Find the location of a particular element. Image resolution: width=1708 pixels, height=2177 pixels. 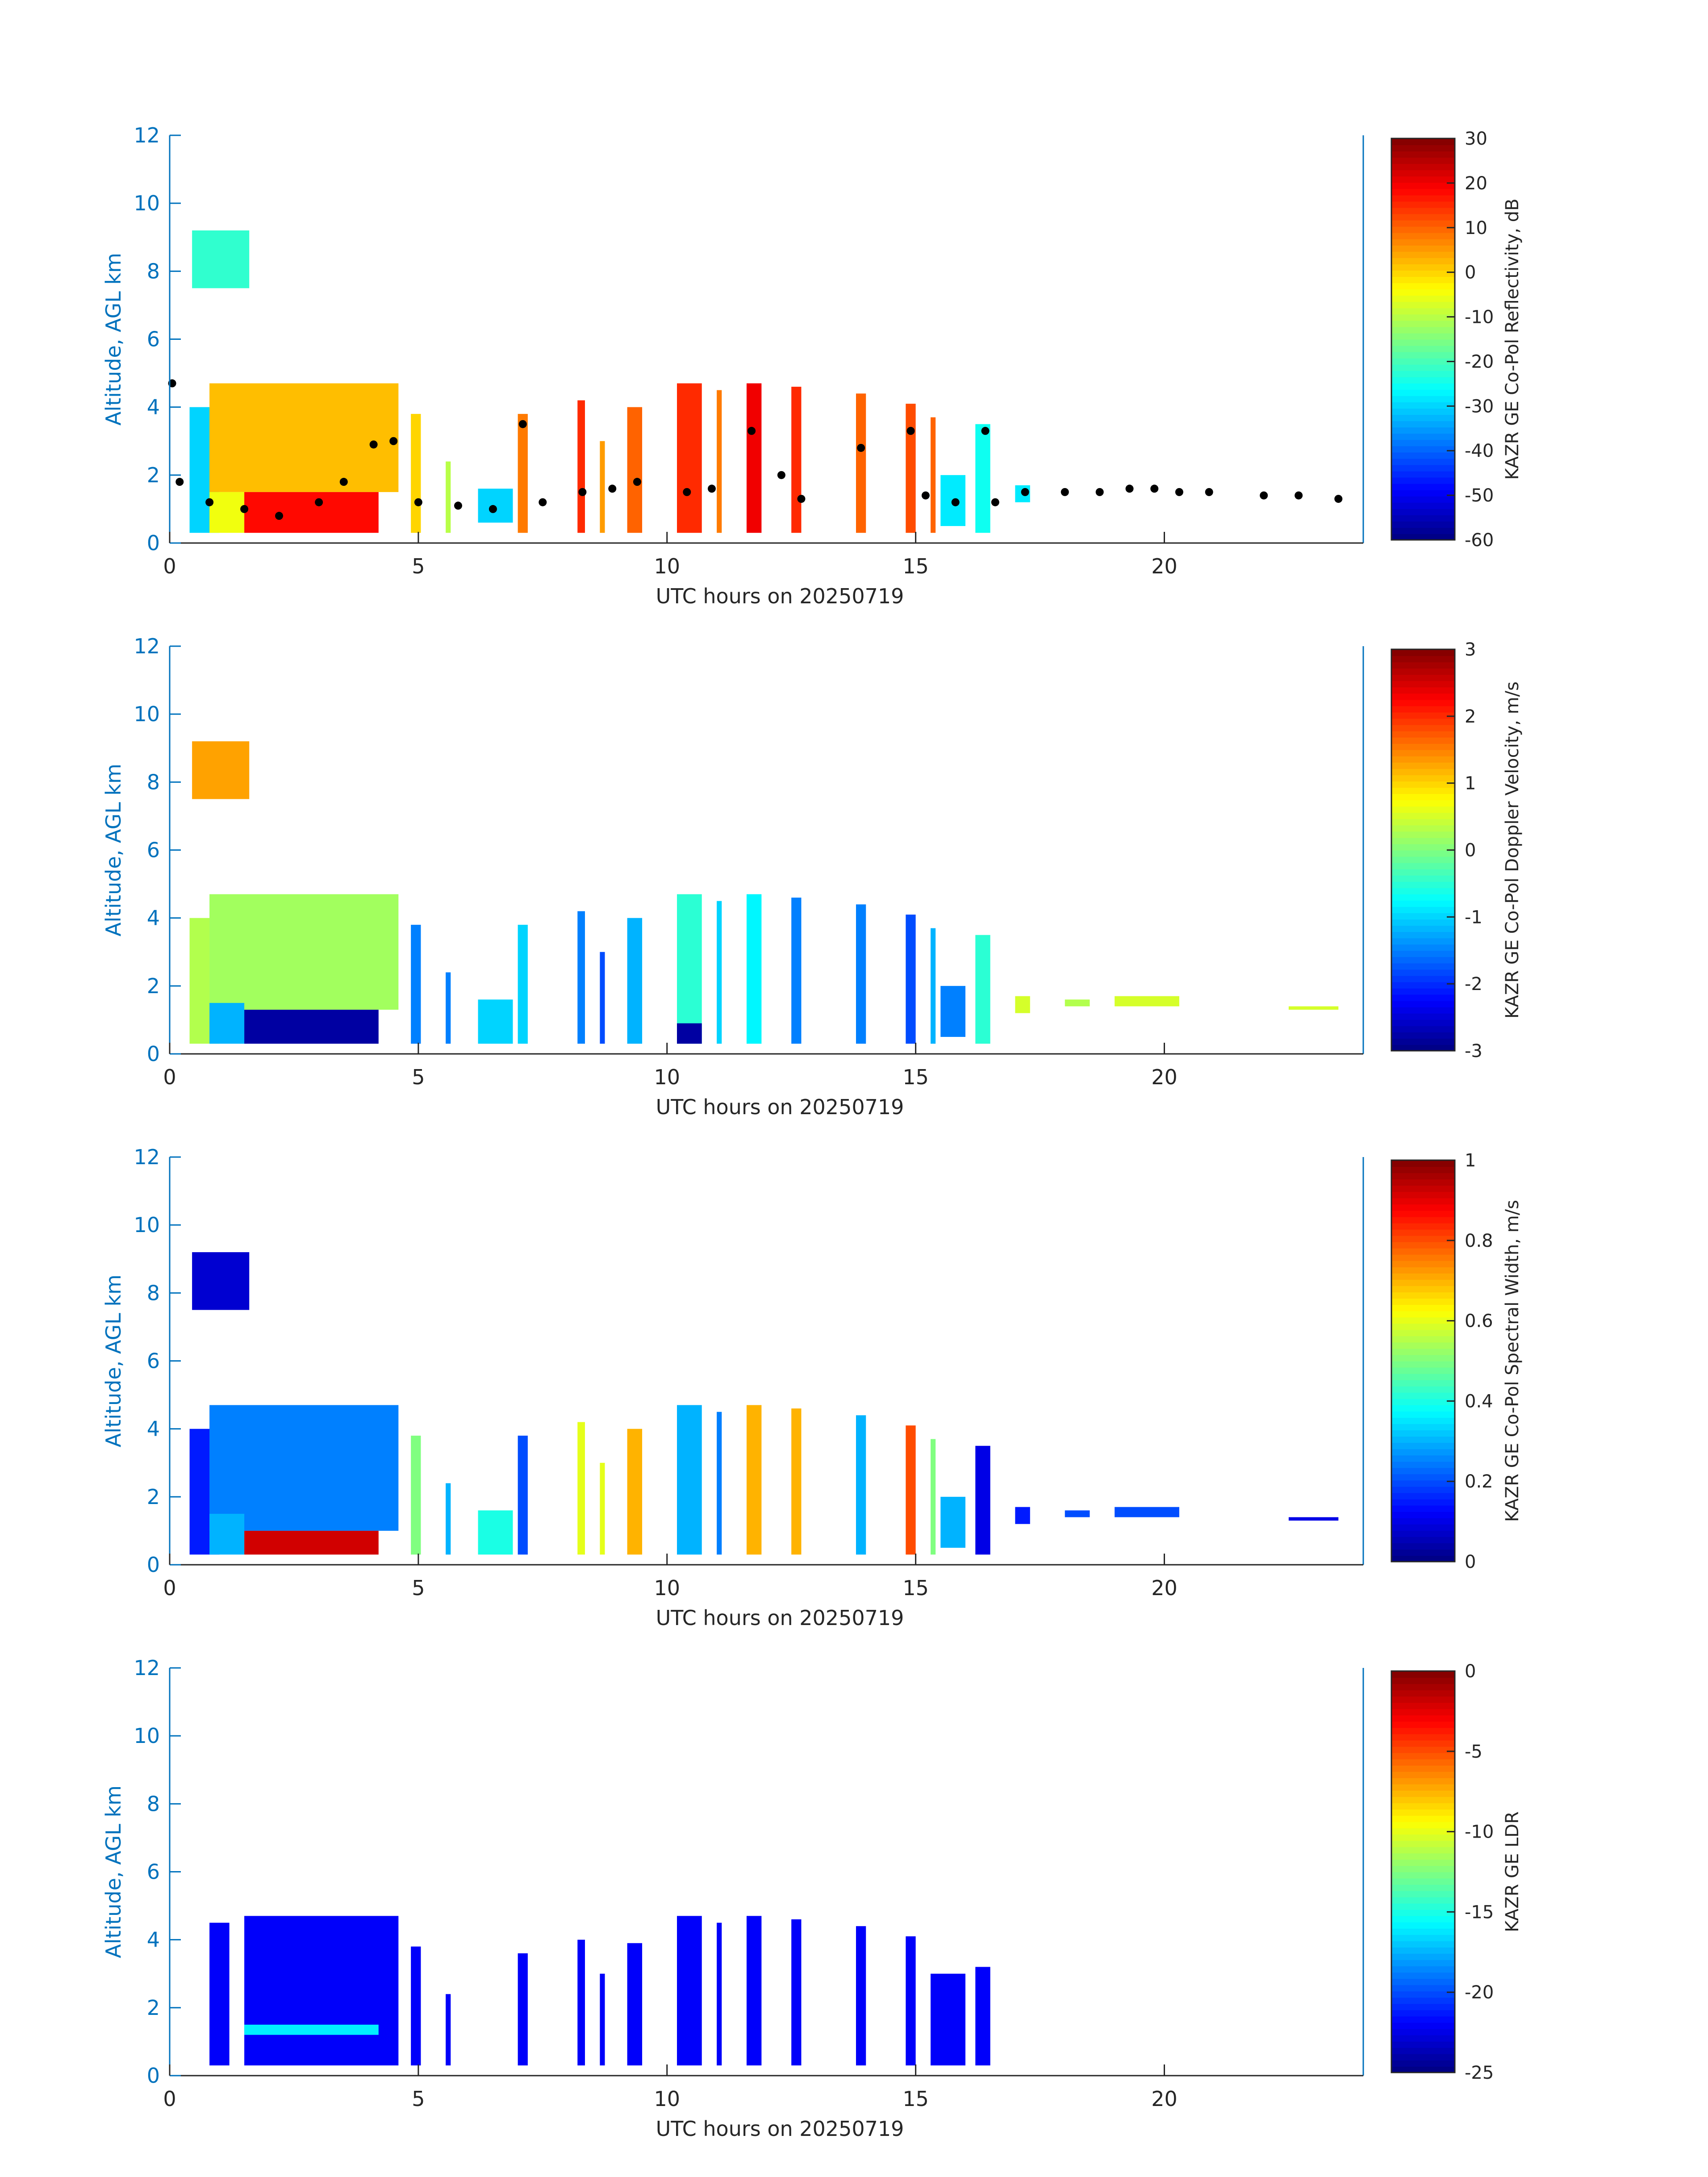

x-tick-label: 0 is located at coordinates (169, 566).